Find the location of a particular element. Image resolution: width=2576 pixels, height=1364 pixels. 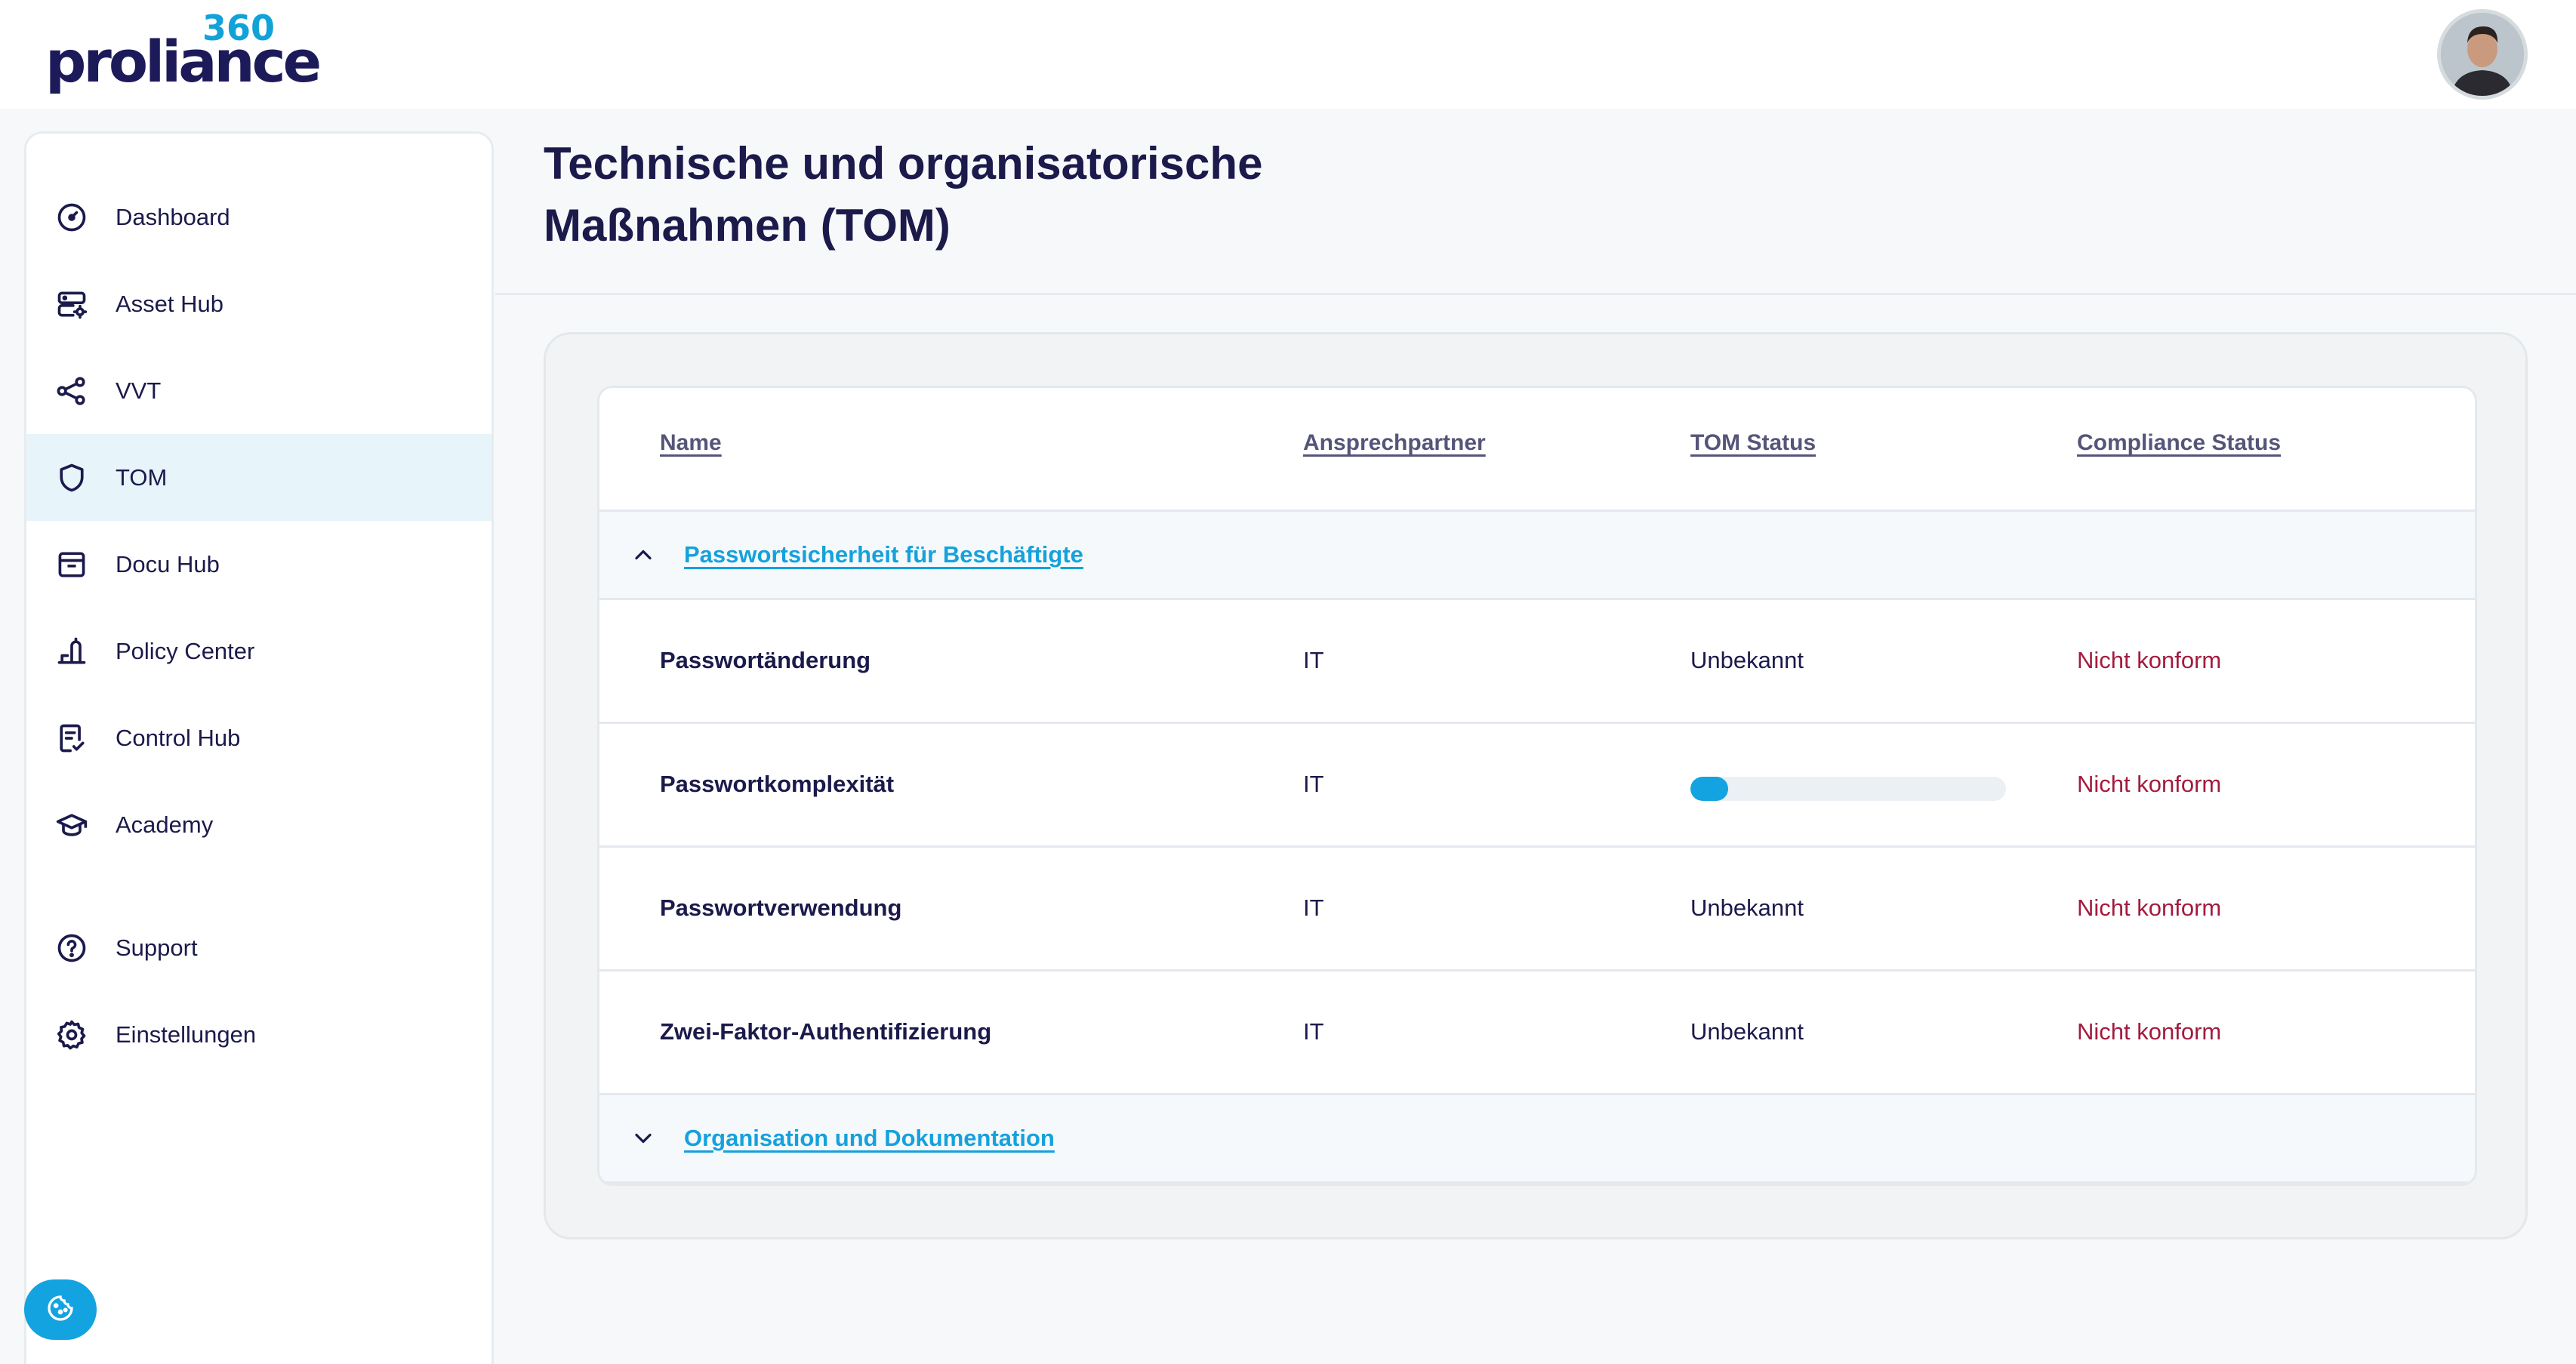

sidebar-item-einstellungen: Einstellungen is located at coordinates (258, 1034).